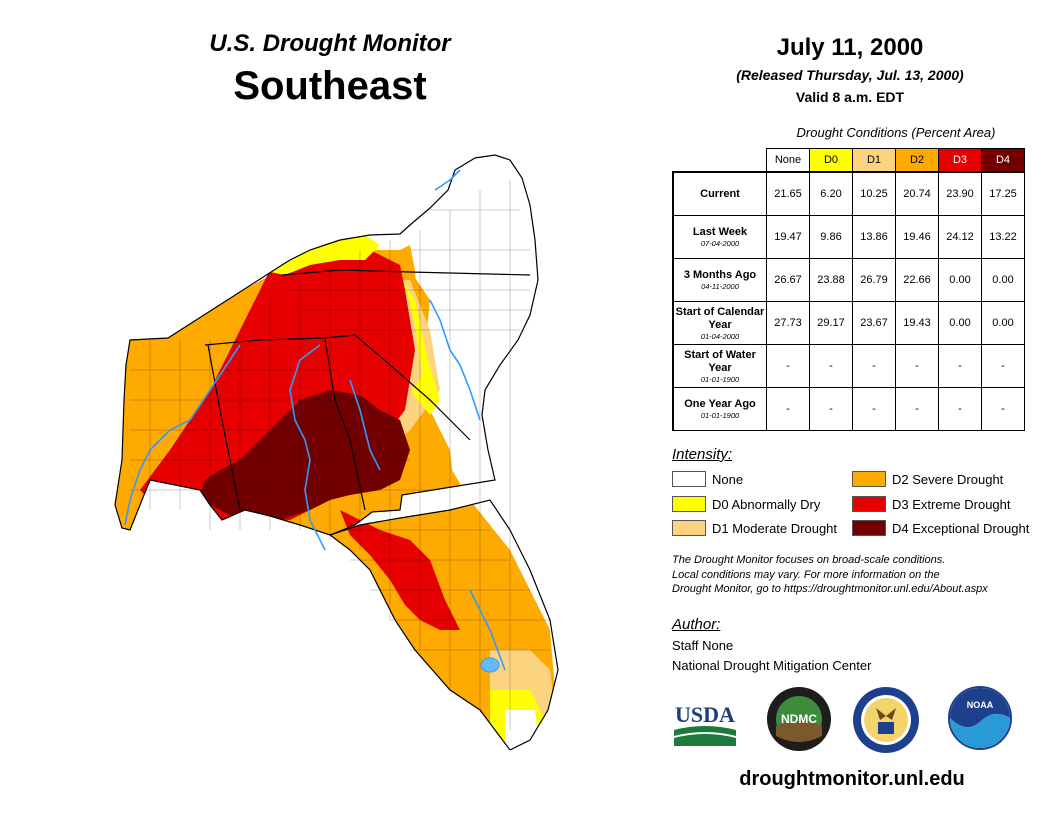 This screenshot has height=816, width=1056. What do you see at coordinates (720, 275) in the screenshot?
I see `row-label-text: 3 Months Ago` at bounding box center [720, 275].